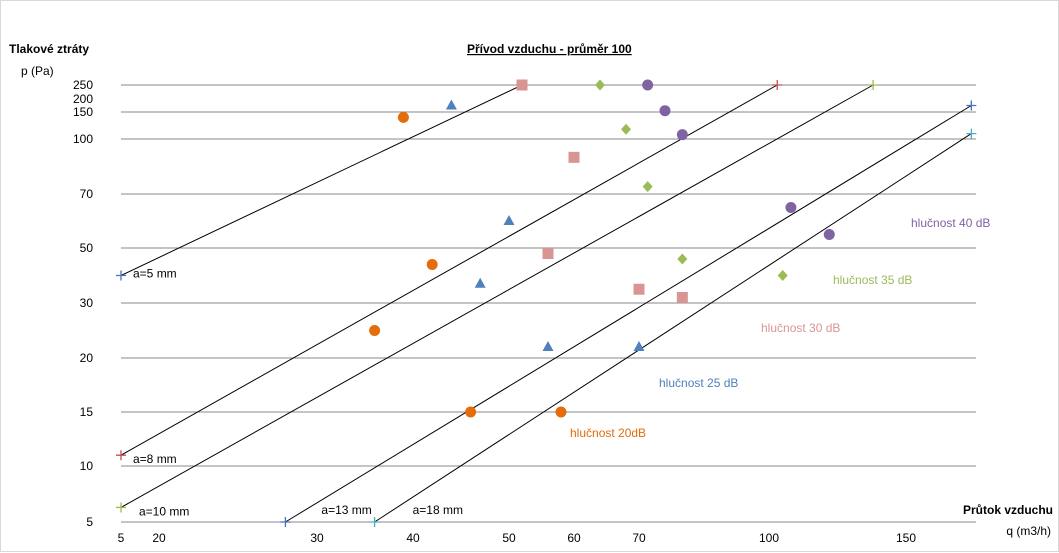 The height and width of the screenshot is (553, 1059). What do you see at coordinates (769, 538) in the screenshot?
I see `x-tick-label: 100` at bounding box center [769, 538].